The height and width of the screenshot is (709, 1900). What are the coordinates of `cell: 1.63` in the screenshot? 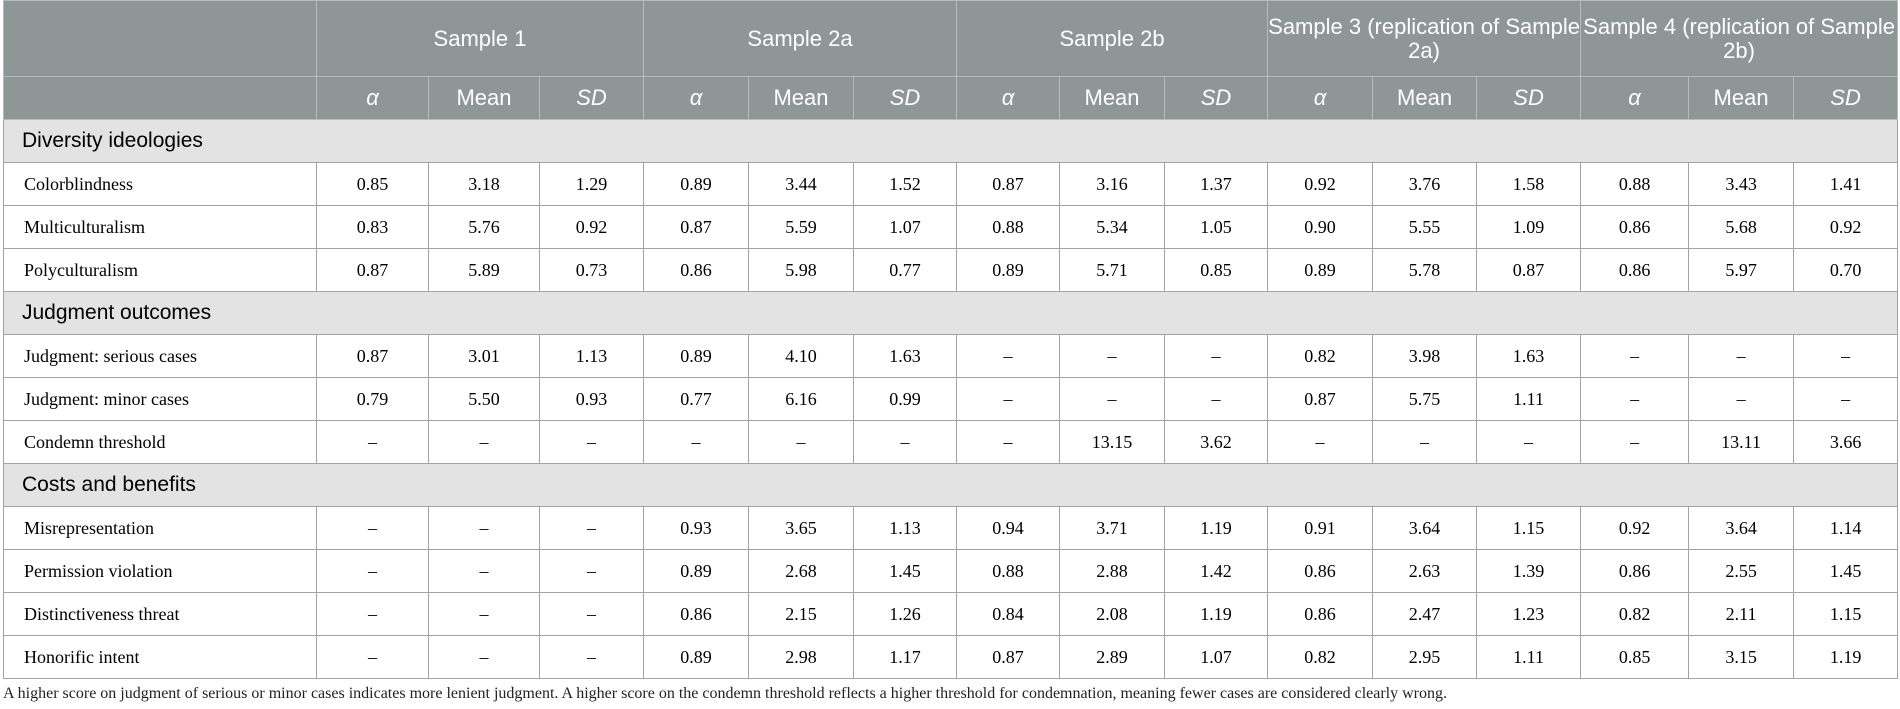 It's located at (1529, 356).